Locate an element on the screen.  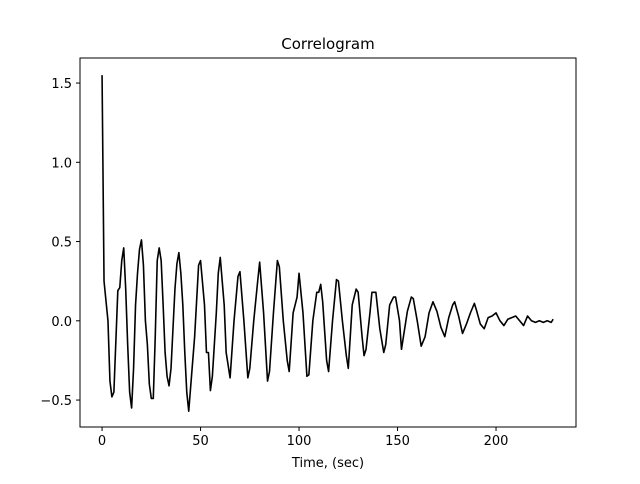
x-tick-label: 50 is located at coordinates (200, 441).